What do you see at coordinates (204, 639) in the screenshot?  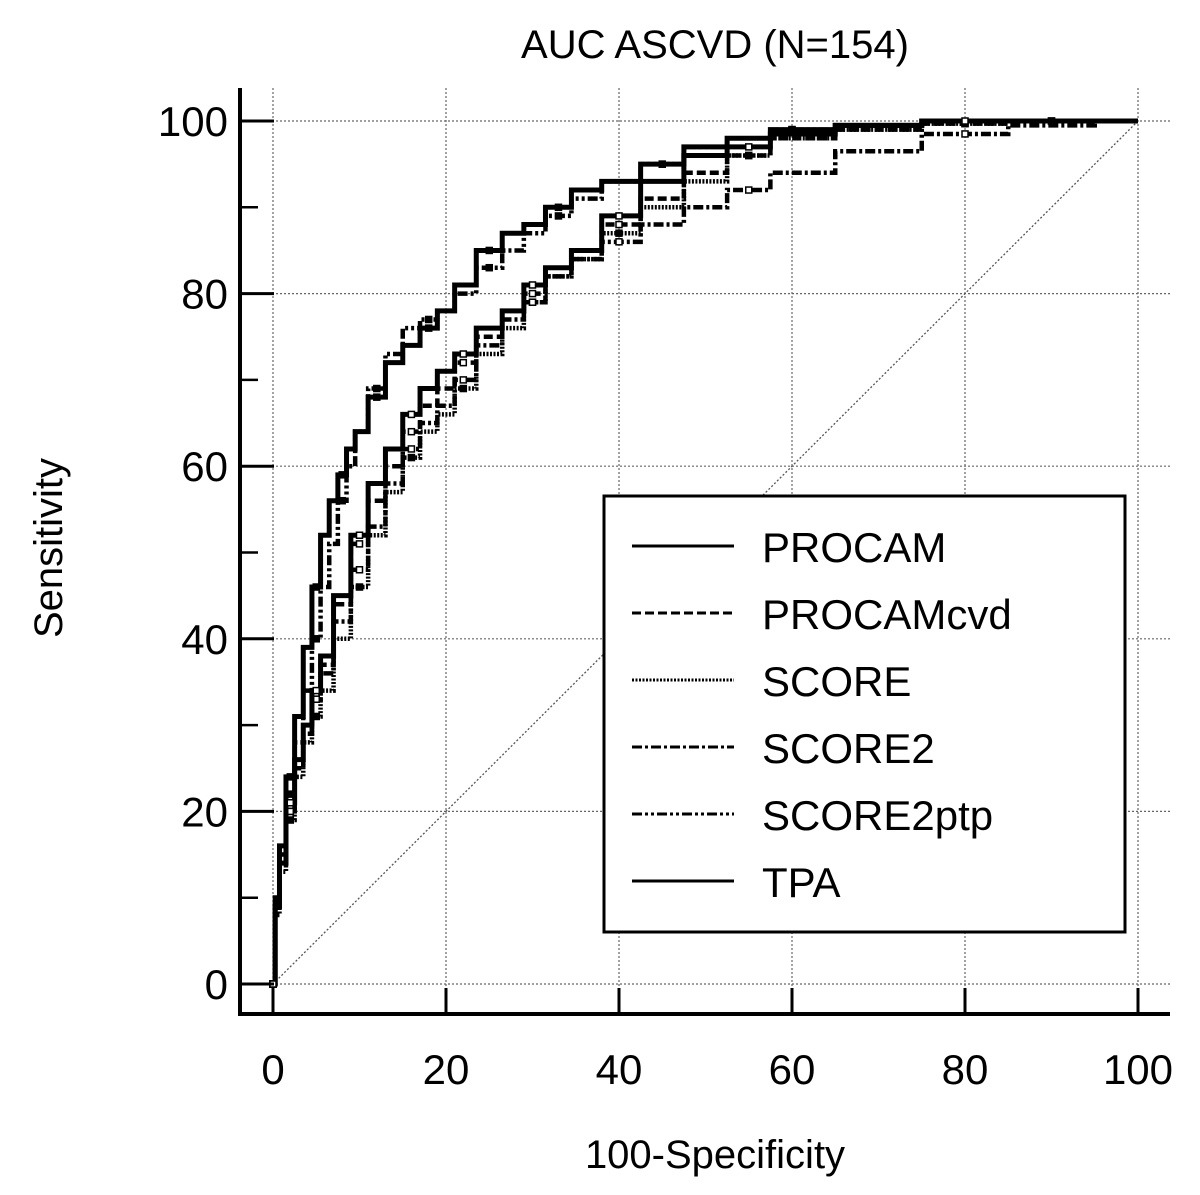 I see `y-tick-label-40: 40` at bounding box center [204, 639].